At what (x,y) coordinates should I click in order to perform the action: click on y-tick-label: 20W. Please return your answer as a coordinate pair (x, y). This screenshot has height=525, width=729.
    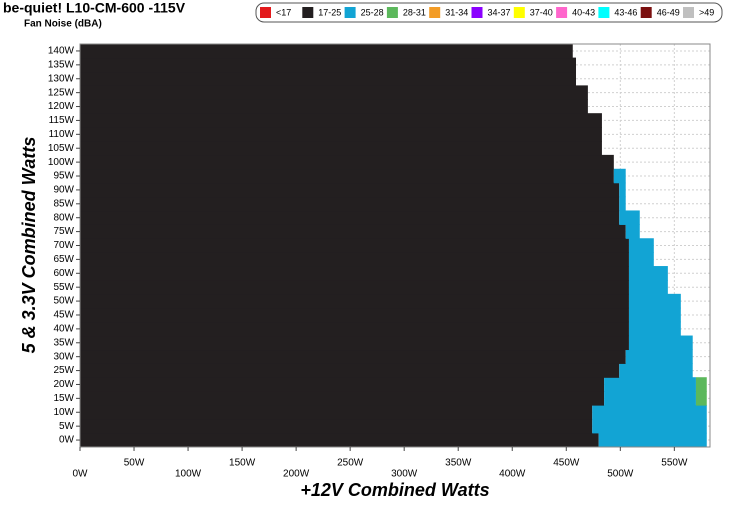
    Looking at the image, I should click on (63, 384).